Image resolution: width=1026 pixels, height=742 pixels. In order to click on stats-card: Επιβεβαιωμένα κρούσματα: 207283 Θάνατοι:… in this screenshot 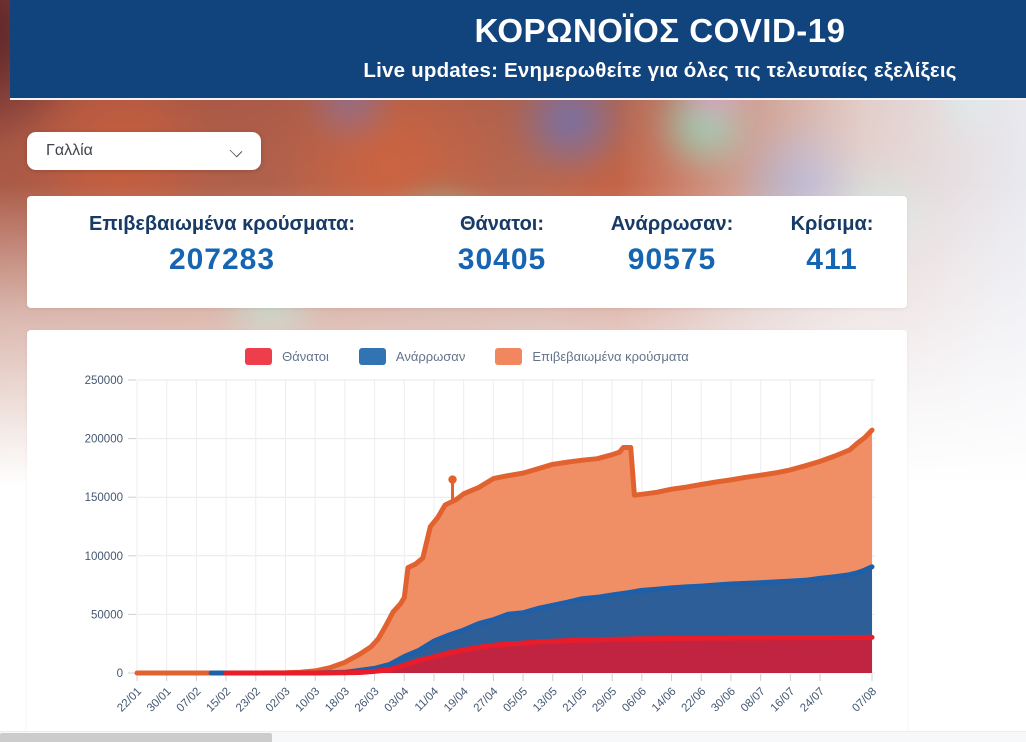, I will do `click(467, 252)`.